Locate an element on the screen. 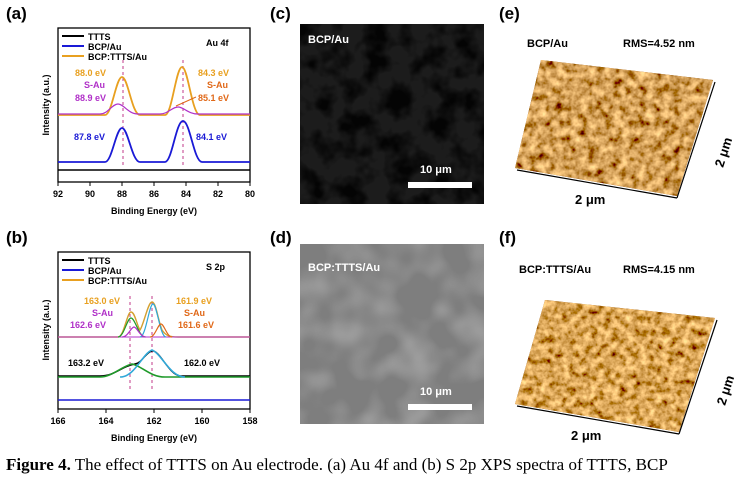  annotation-cyan: 162.0 eV is located at coordinates (202, 363).